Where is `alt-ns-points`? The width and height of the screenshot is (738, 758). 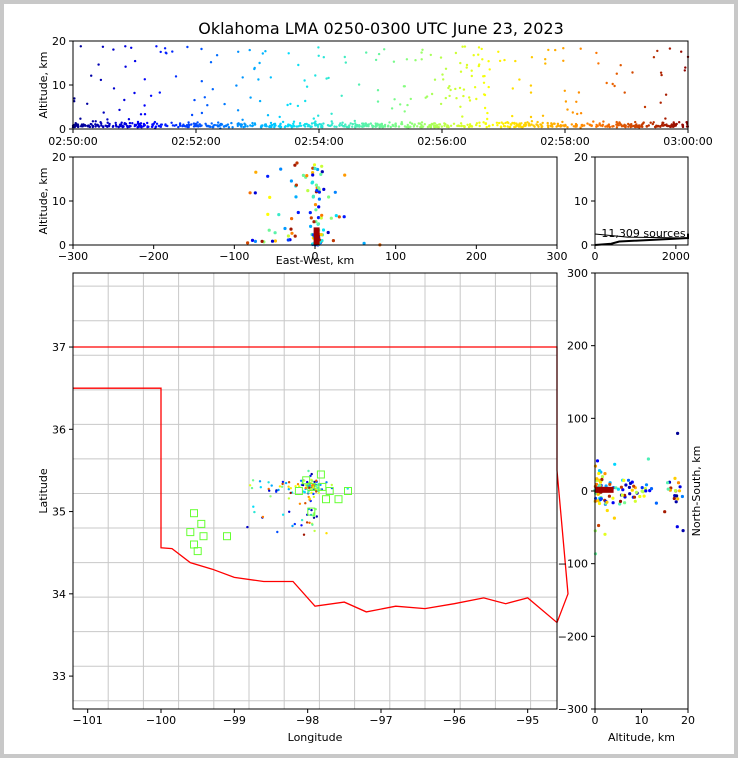 alt-ns-points is located at coordinates (639, 493).